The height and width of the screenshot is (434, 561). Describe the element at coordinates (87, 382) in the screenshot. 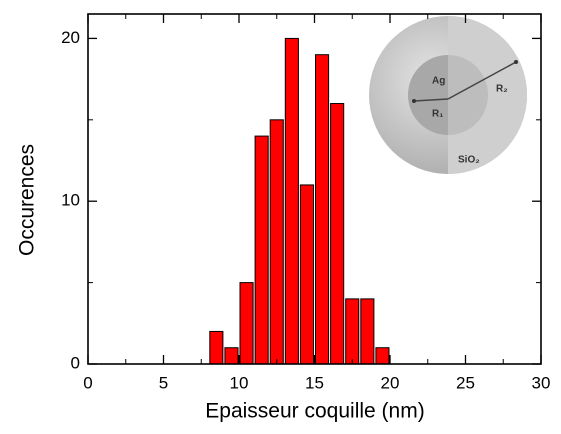

I see `x-tick-label: 0` at that location.